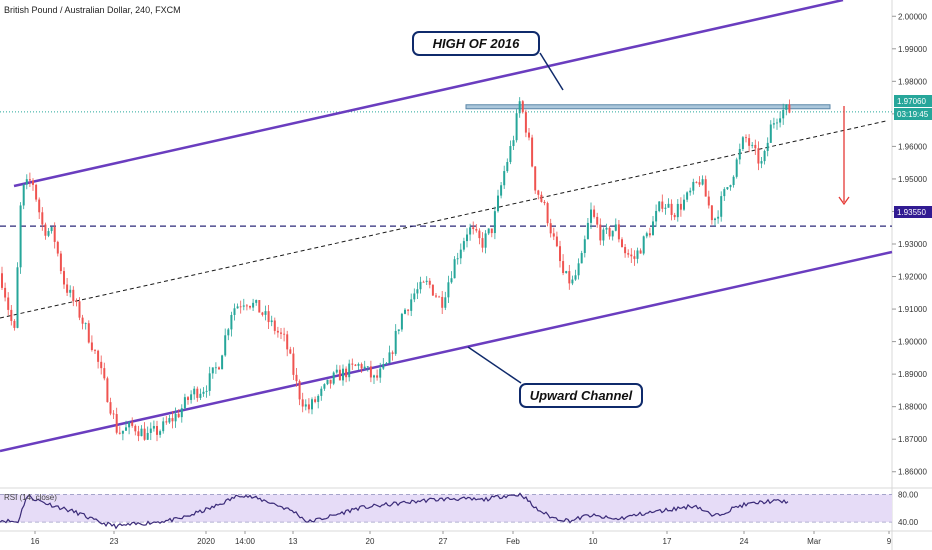 This screenshot has height=550, width=932. What do you see at coordinates (844, 201) in the screenshot?
I see `down-arrow-head-icon` at bounding box center [844, 201].